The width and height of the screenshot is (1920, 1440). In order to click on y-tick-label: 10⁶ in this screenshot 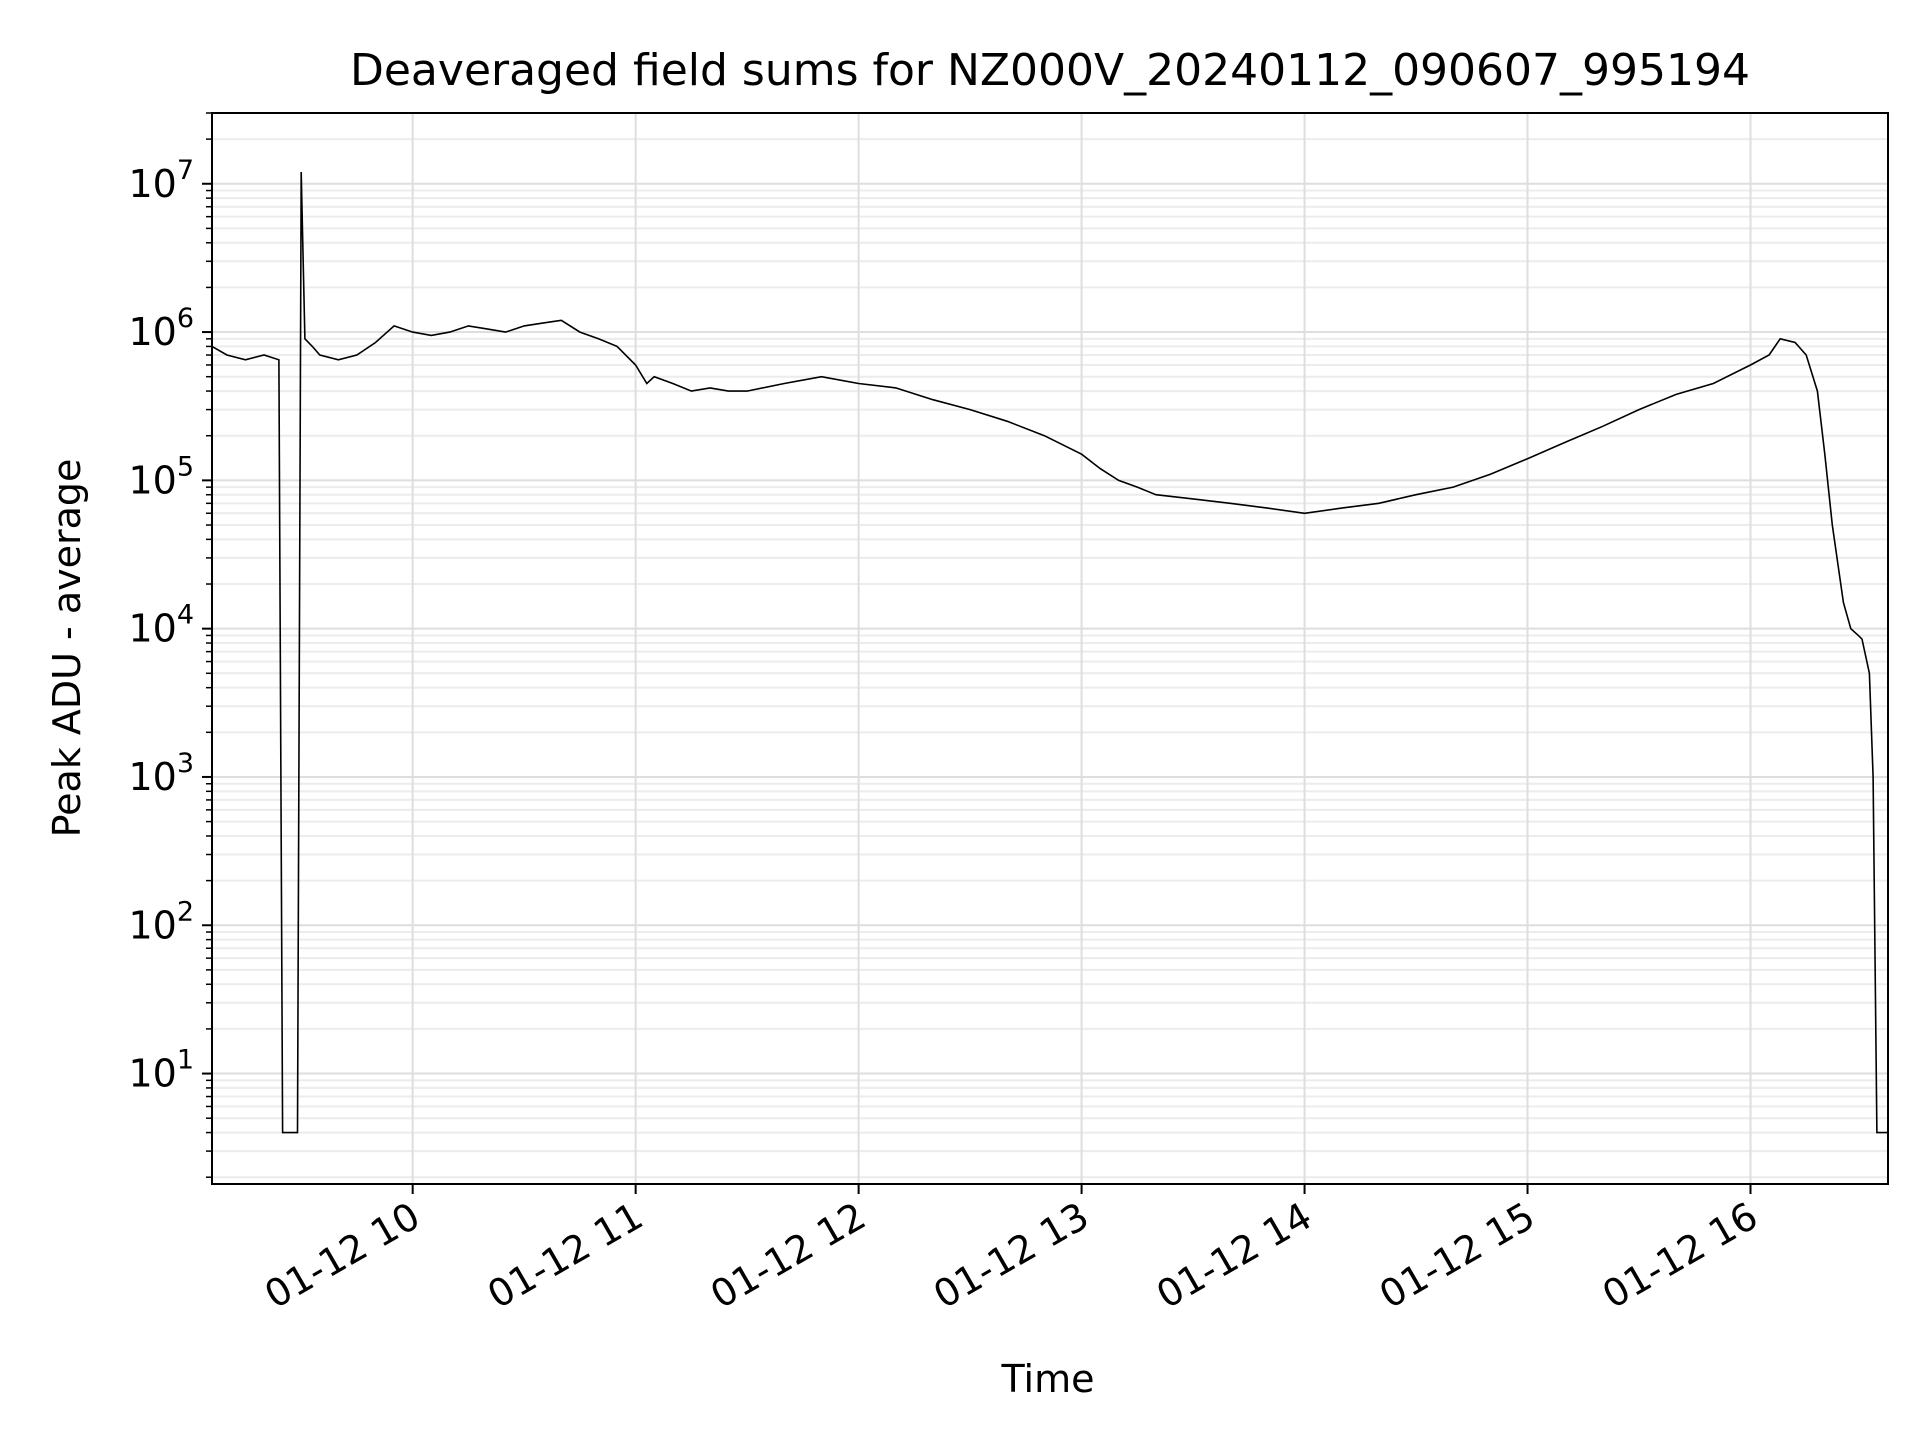, I will do `click(161, 328)`.